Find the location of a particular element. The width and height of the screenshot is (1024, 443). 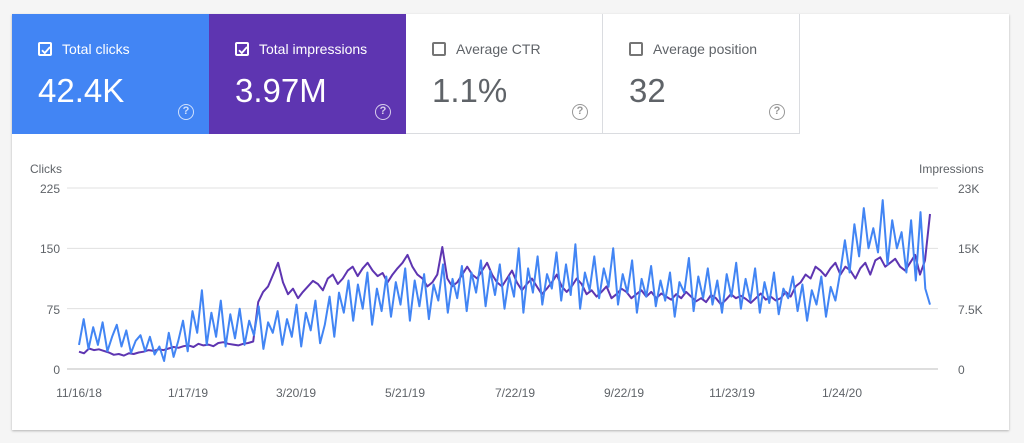

total-impressions-card: Total impressions 3.97M ? is located at coordinates (307, 74).